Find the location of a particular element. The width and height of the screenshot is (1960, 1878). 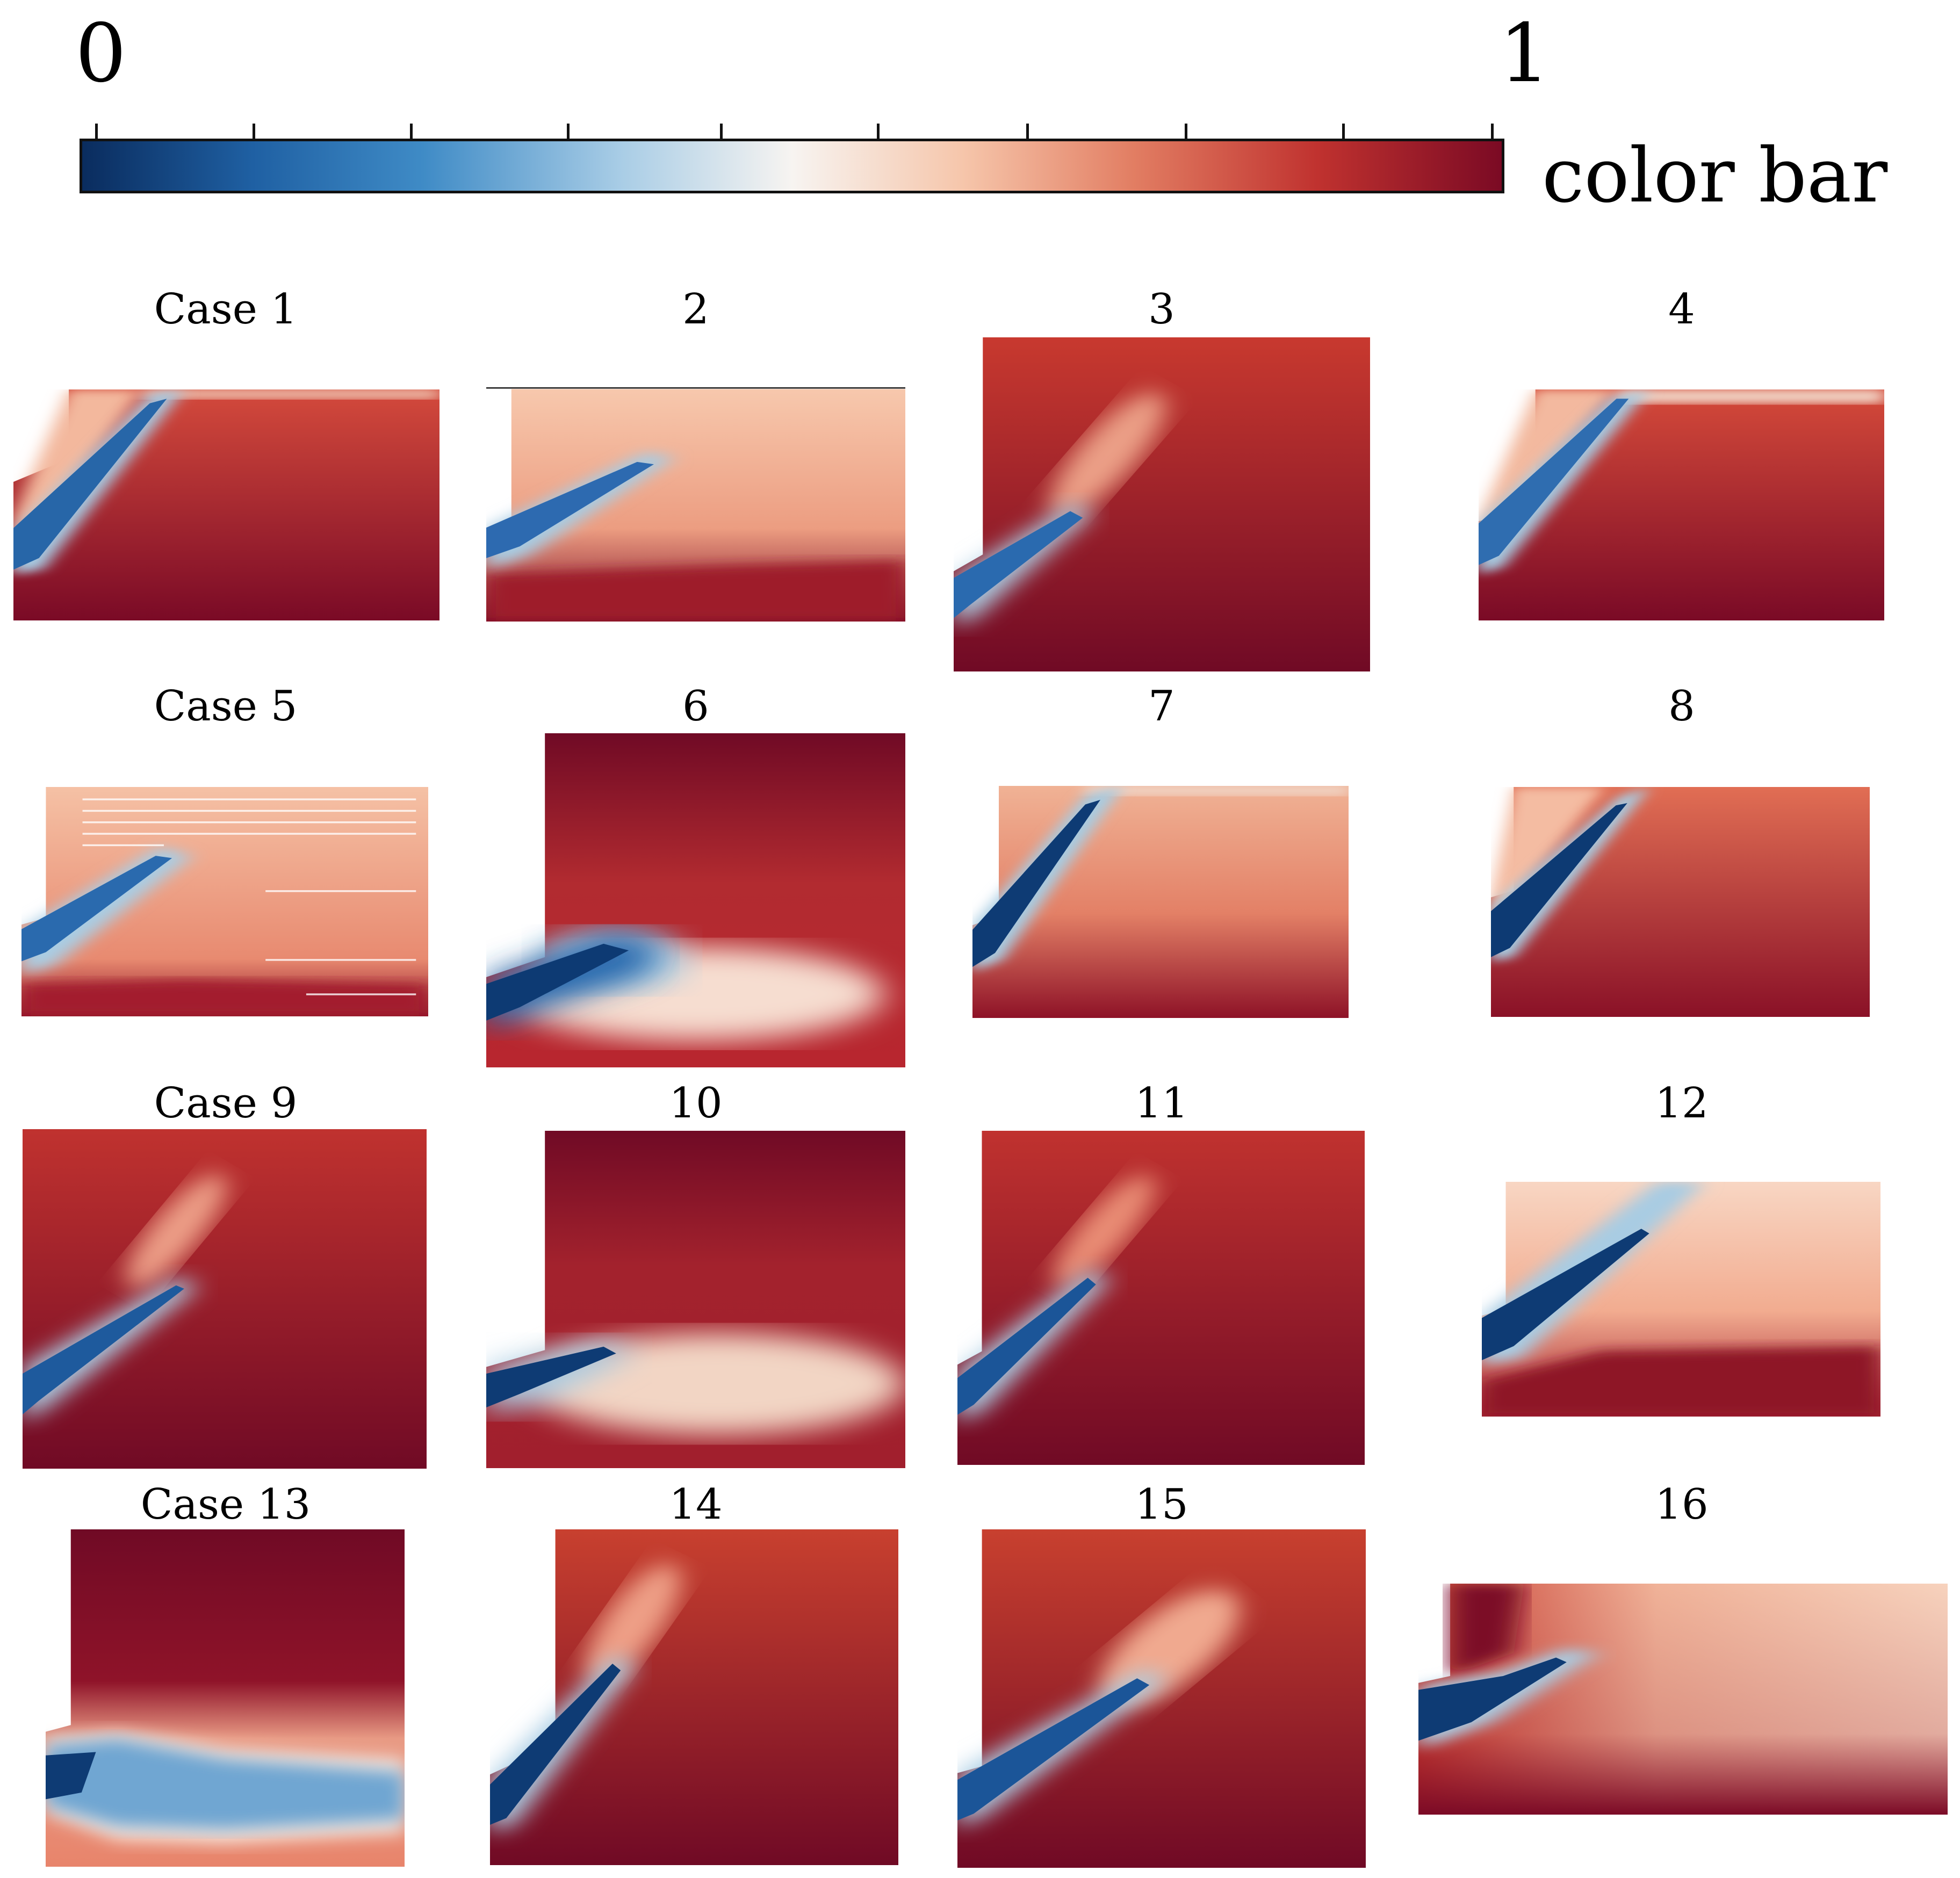

case-13-field is located at coordinates (225, 1698).